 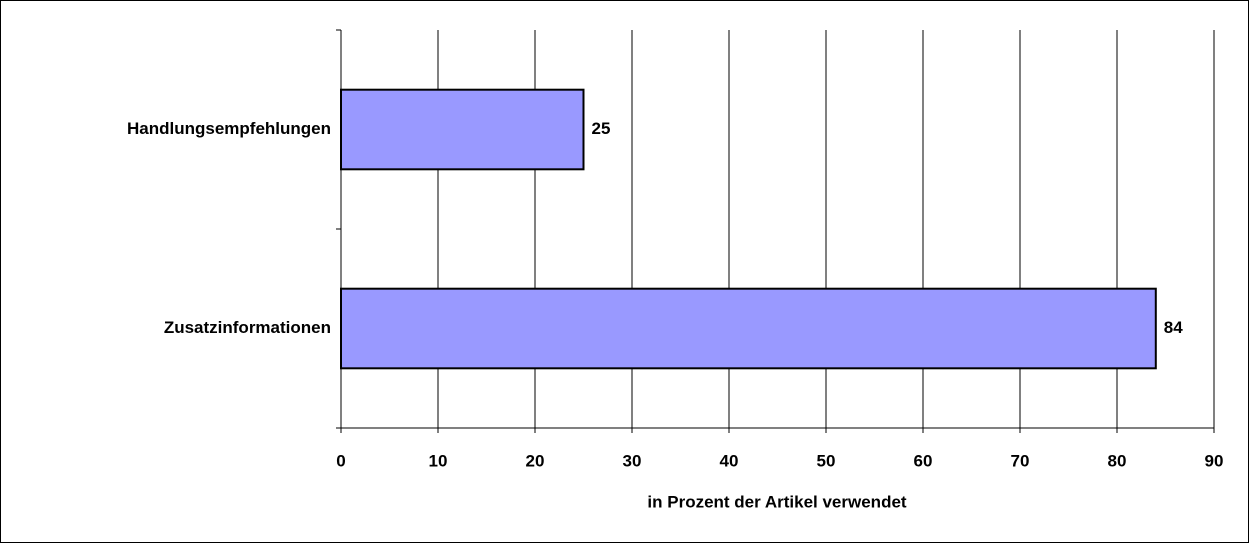 What do you see at coordinates (601, 128) in the screenshot?
I see `data-label: 25` at bounding box center [601, 128].